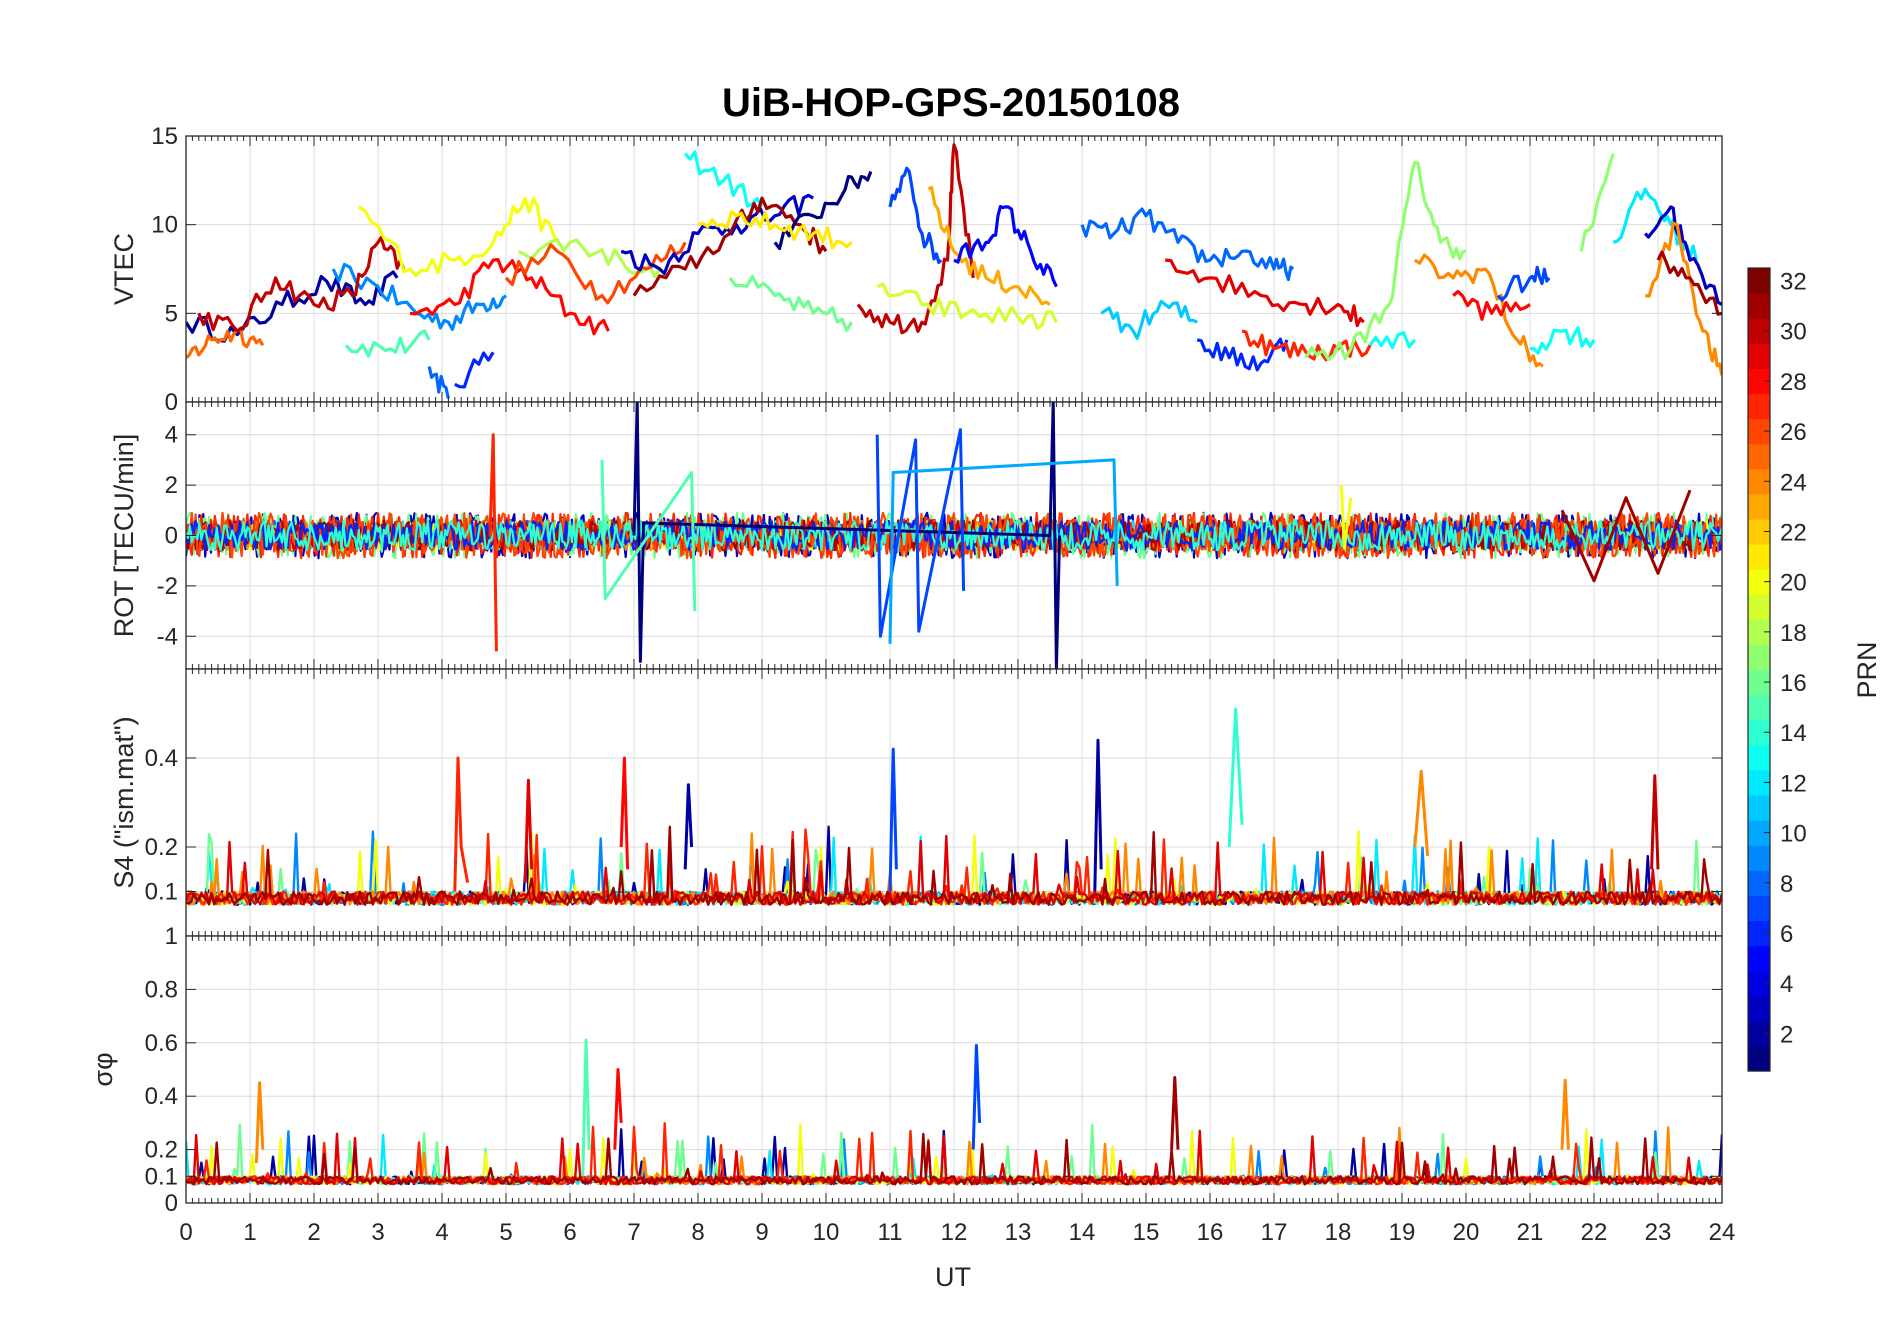 Image resolution: width=1902 pixels, height=1330 pixels. Describe the element at coordinates (1594, 1232) in the screenshot. I see `x-tick-label: 22` at that location.